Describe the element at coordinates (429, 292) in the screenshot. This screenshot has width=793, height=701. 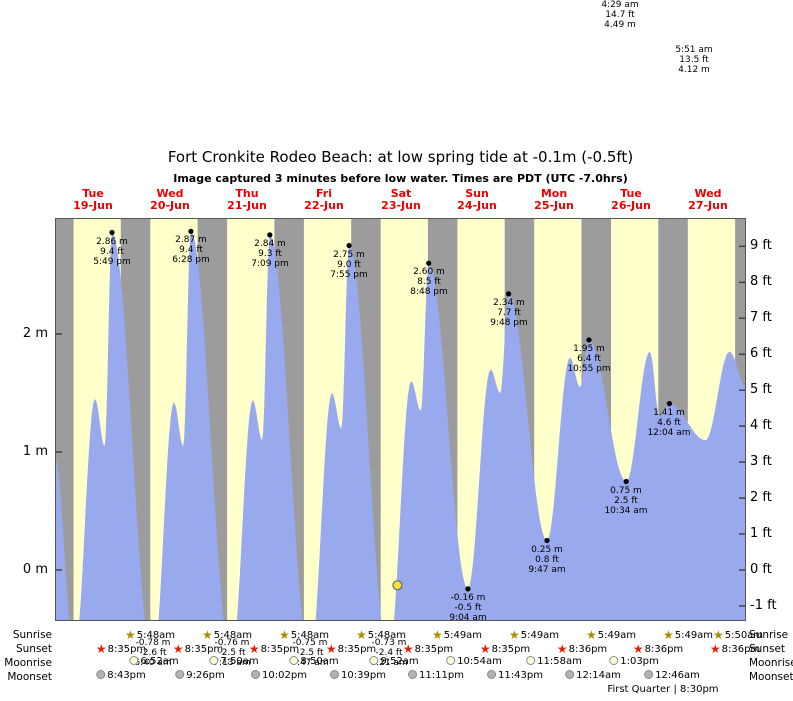
I see `tide-annotation-line: 8:48 pm` at that location.